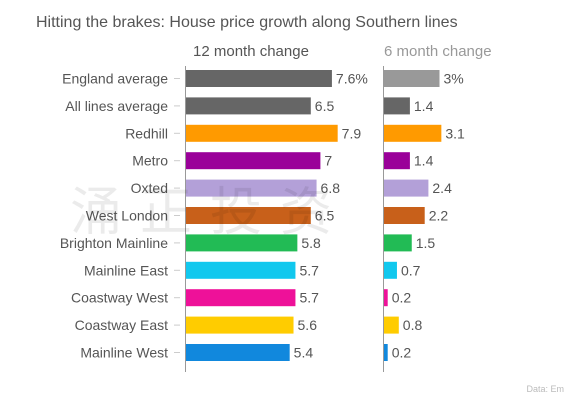 Image resolution: width=574 pixels, height=400 pixels. I want to click on data-label: 2.4, so click(442, 188).